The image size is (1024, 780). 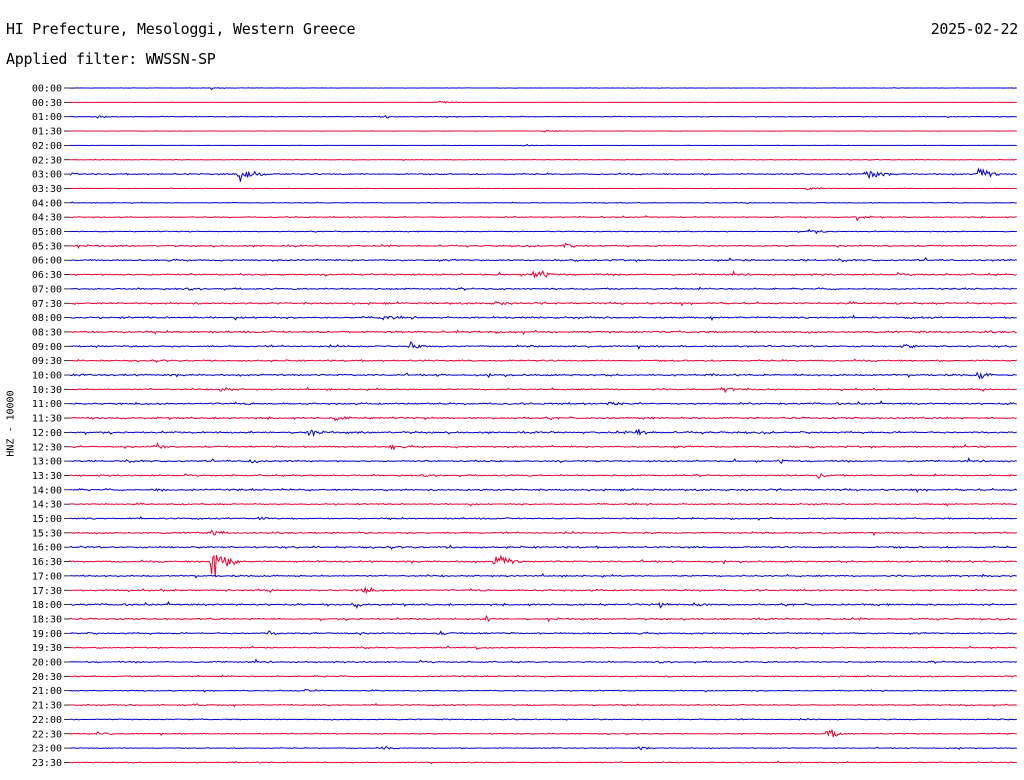 What do you see at coordinates (47, 691) in the screenshot?
I see `time-tick-label: 21:00` at bounding box center [47, 691].